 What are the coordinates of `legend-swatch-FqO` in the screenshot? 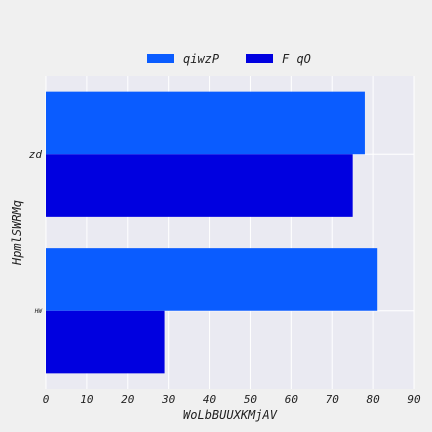 It's located at (259, 58).